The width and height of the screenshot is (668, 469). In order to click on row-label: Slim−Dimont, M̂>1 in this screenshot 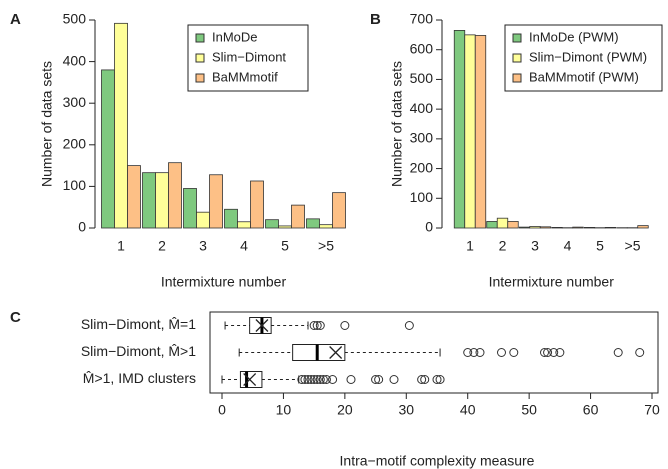, I will do `click(138, 351)`.